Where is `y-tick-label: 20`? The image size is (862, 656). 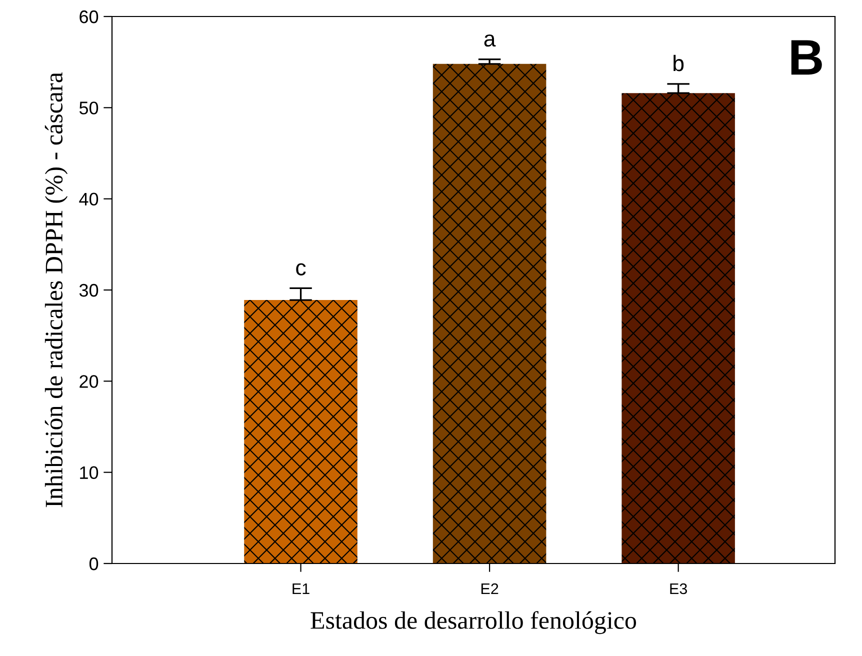 y-tick-label: 20 is located at coordinates (89, 381).